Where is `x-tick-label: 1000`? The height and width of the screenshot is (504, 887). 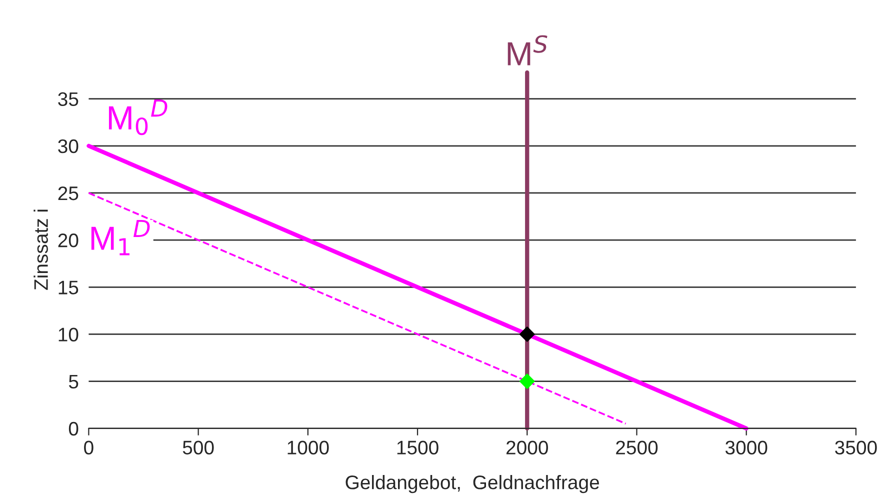 x-tick-label: 1000 is located at coordinates (308, 447).